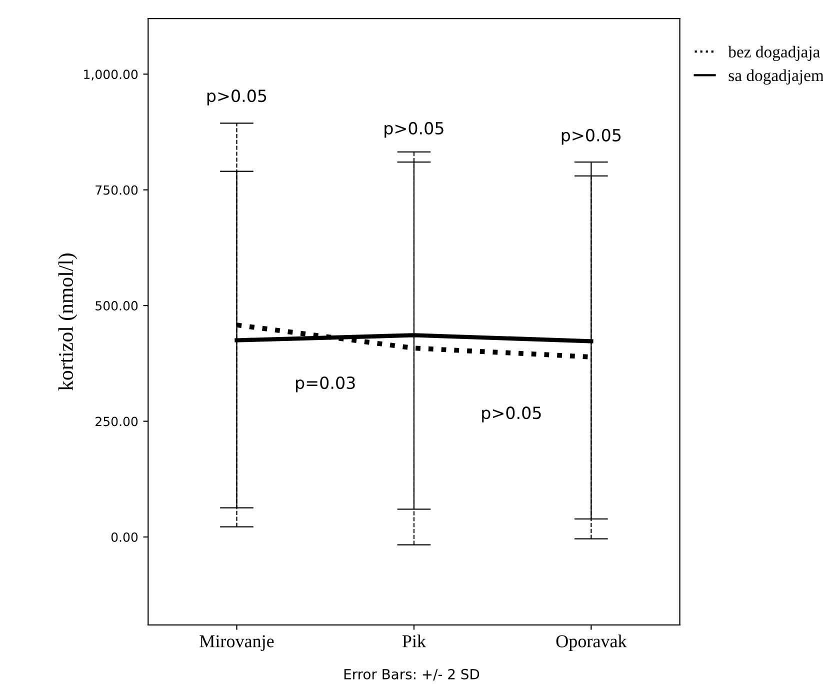 Image resolution: width=823 pixels, height=689 pixels. What do you see at coordinates (111, 75) in the screenshot?
I see `y-tick-label: 1,000.00` at bounding box center [111, 75].